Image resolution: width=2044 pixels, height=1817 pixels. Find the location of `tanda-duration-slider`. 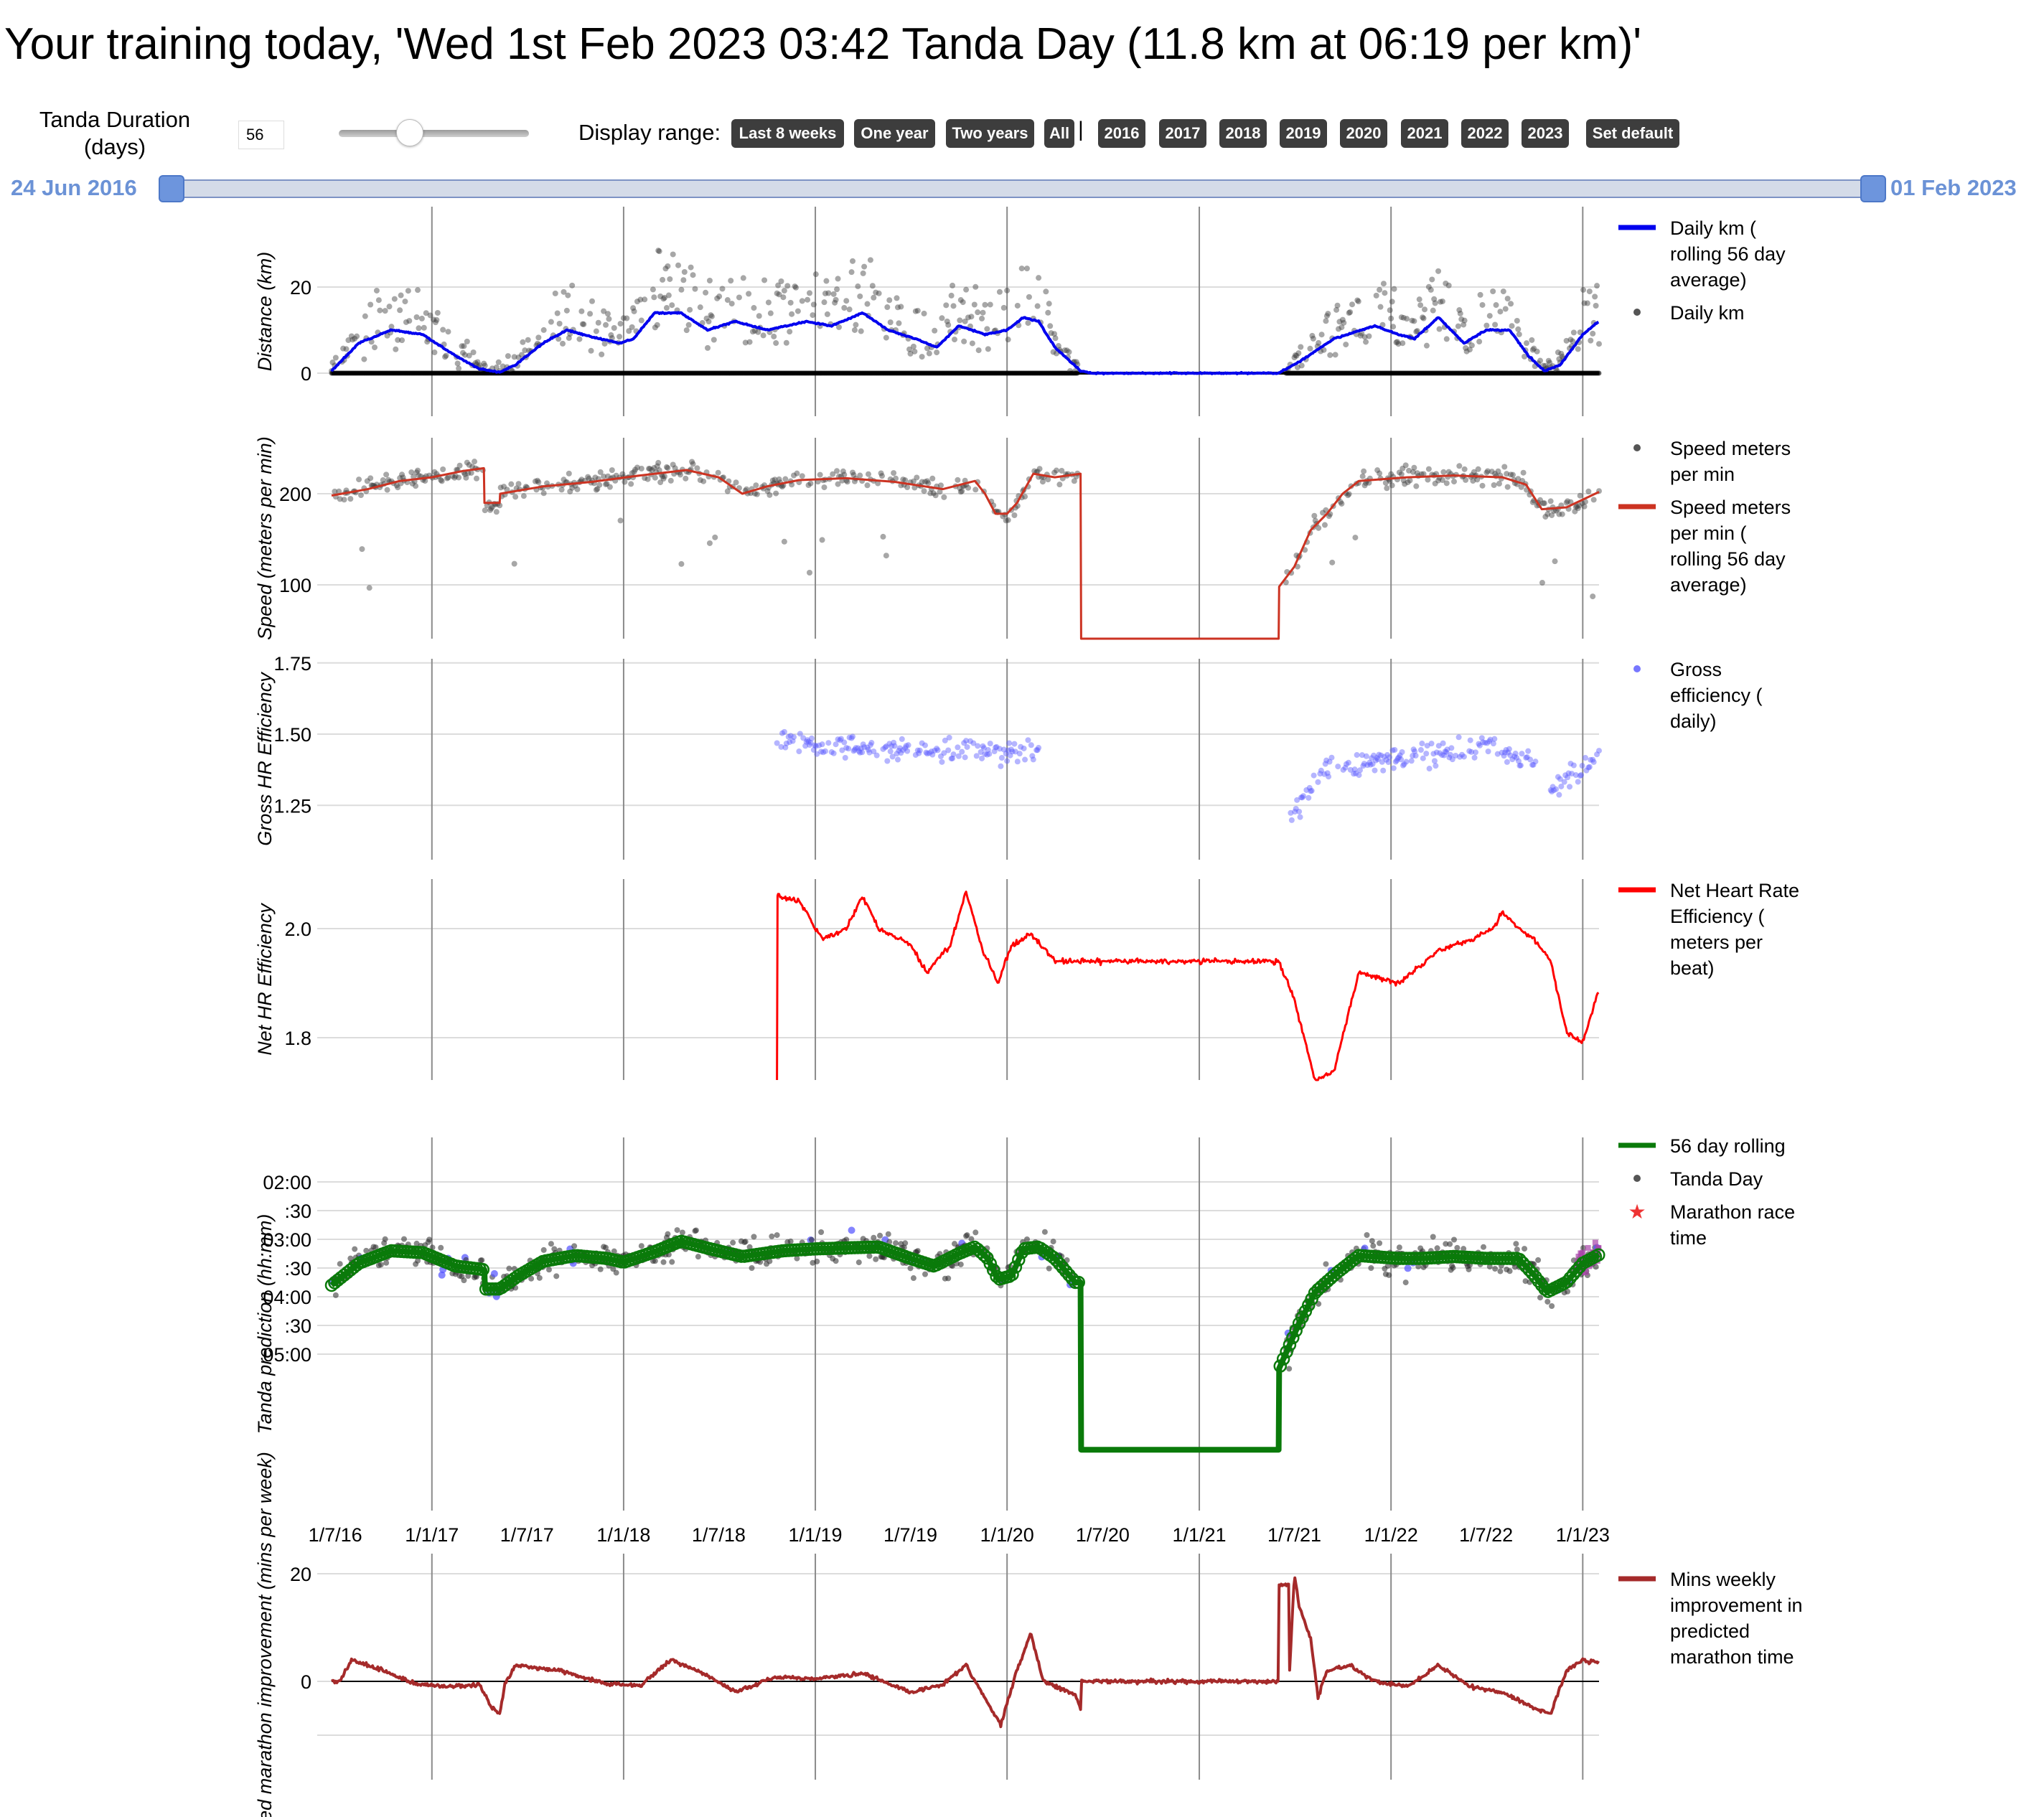

tanda-duration-slider is located at coordinates (434, 135).